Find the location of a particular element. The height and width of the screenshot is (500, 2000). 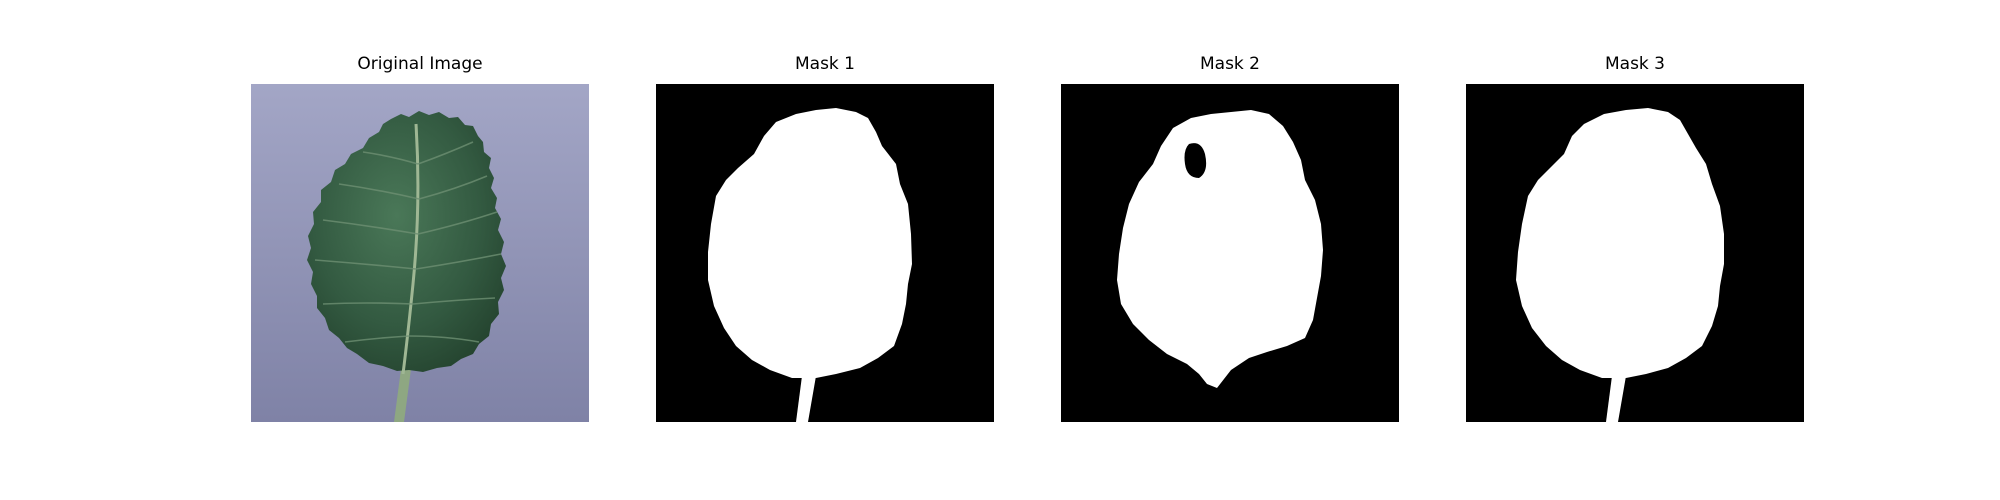

mask-2-title: Mask 2 is located at coordinates (1229, 64).